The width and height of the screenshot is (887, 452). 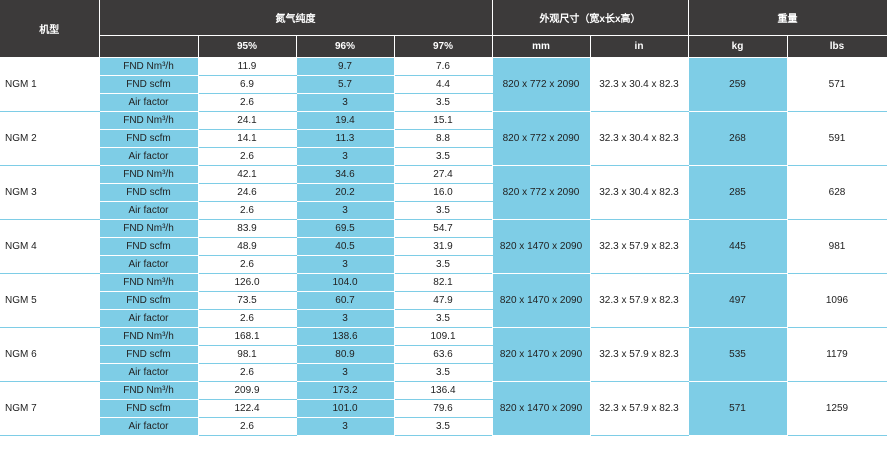 I want to click on table-row: FND scfm 6.9 5.7 4.4, so click(x=443, y=84).